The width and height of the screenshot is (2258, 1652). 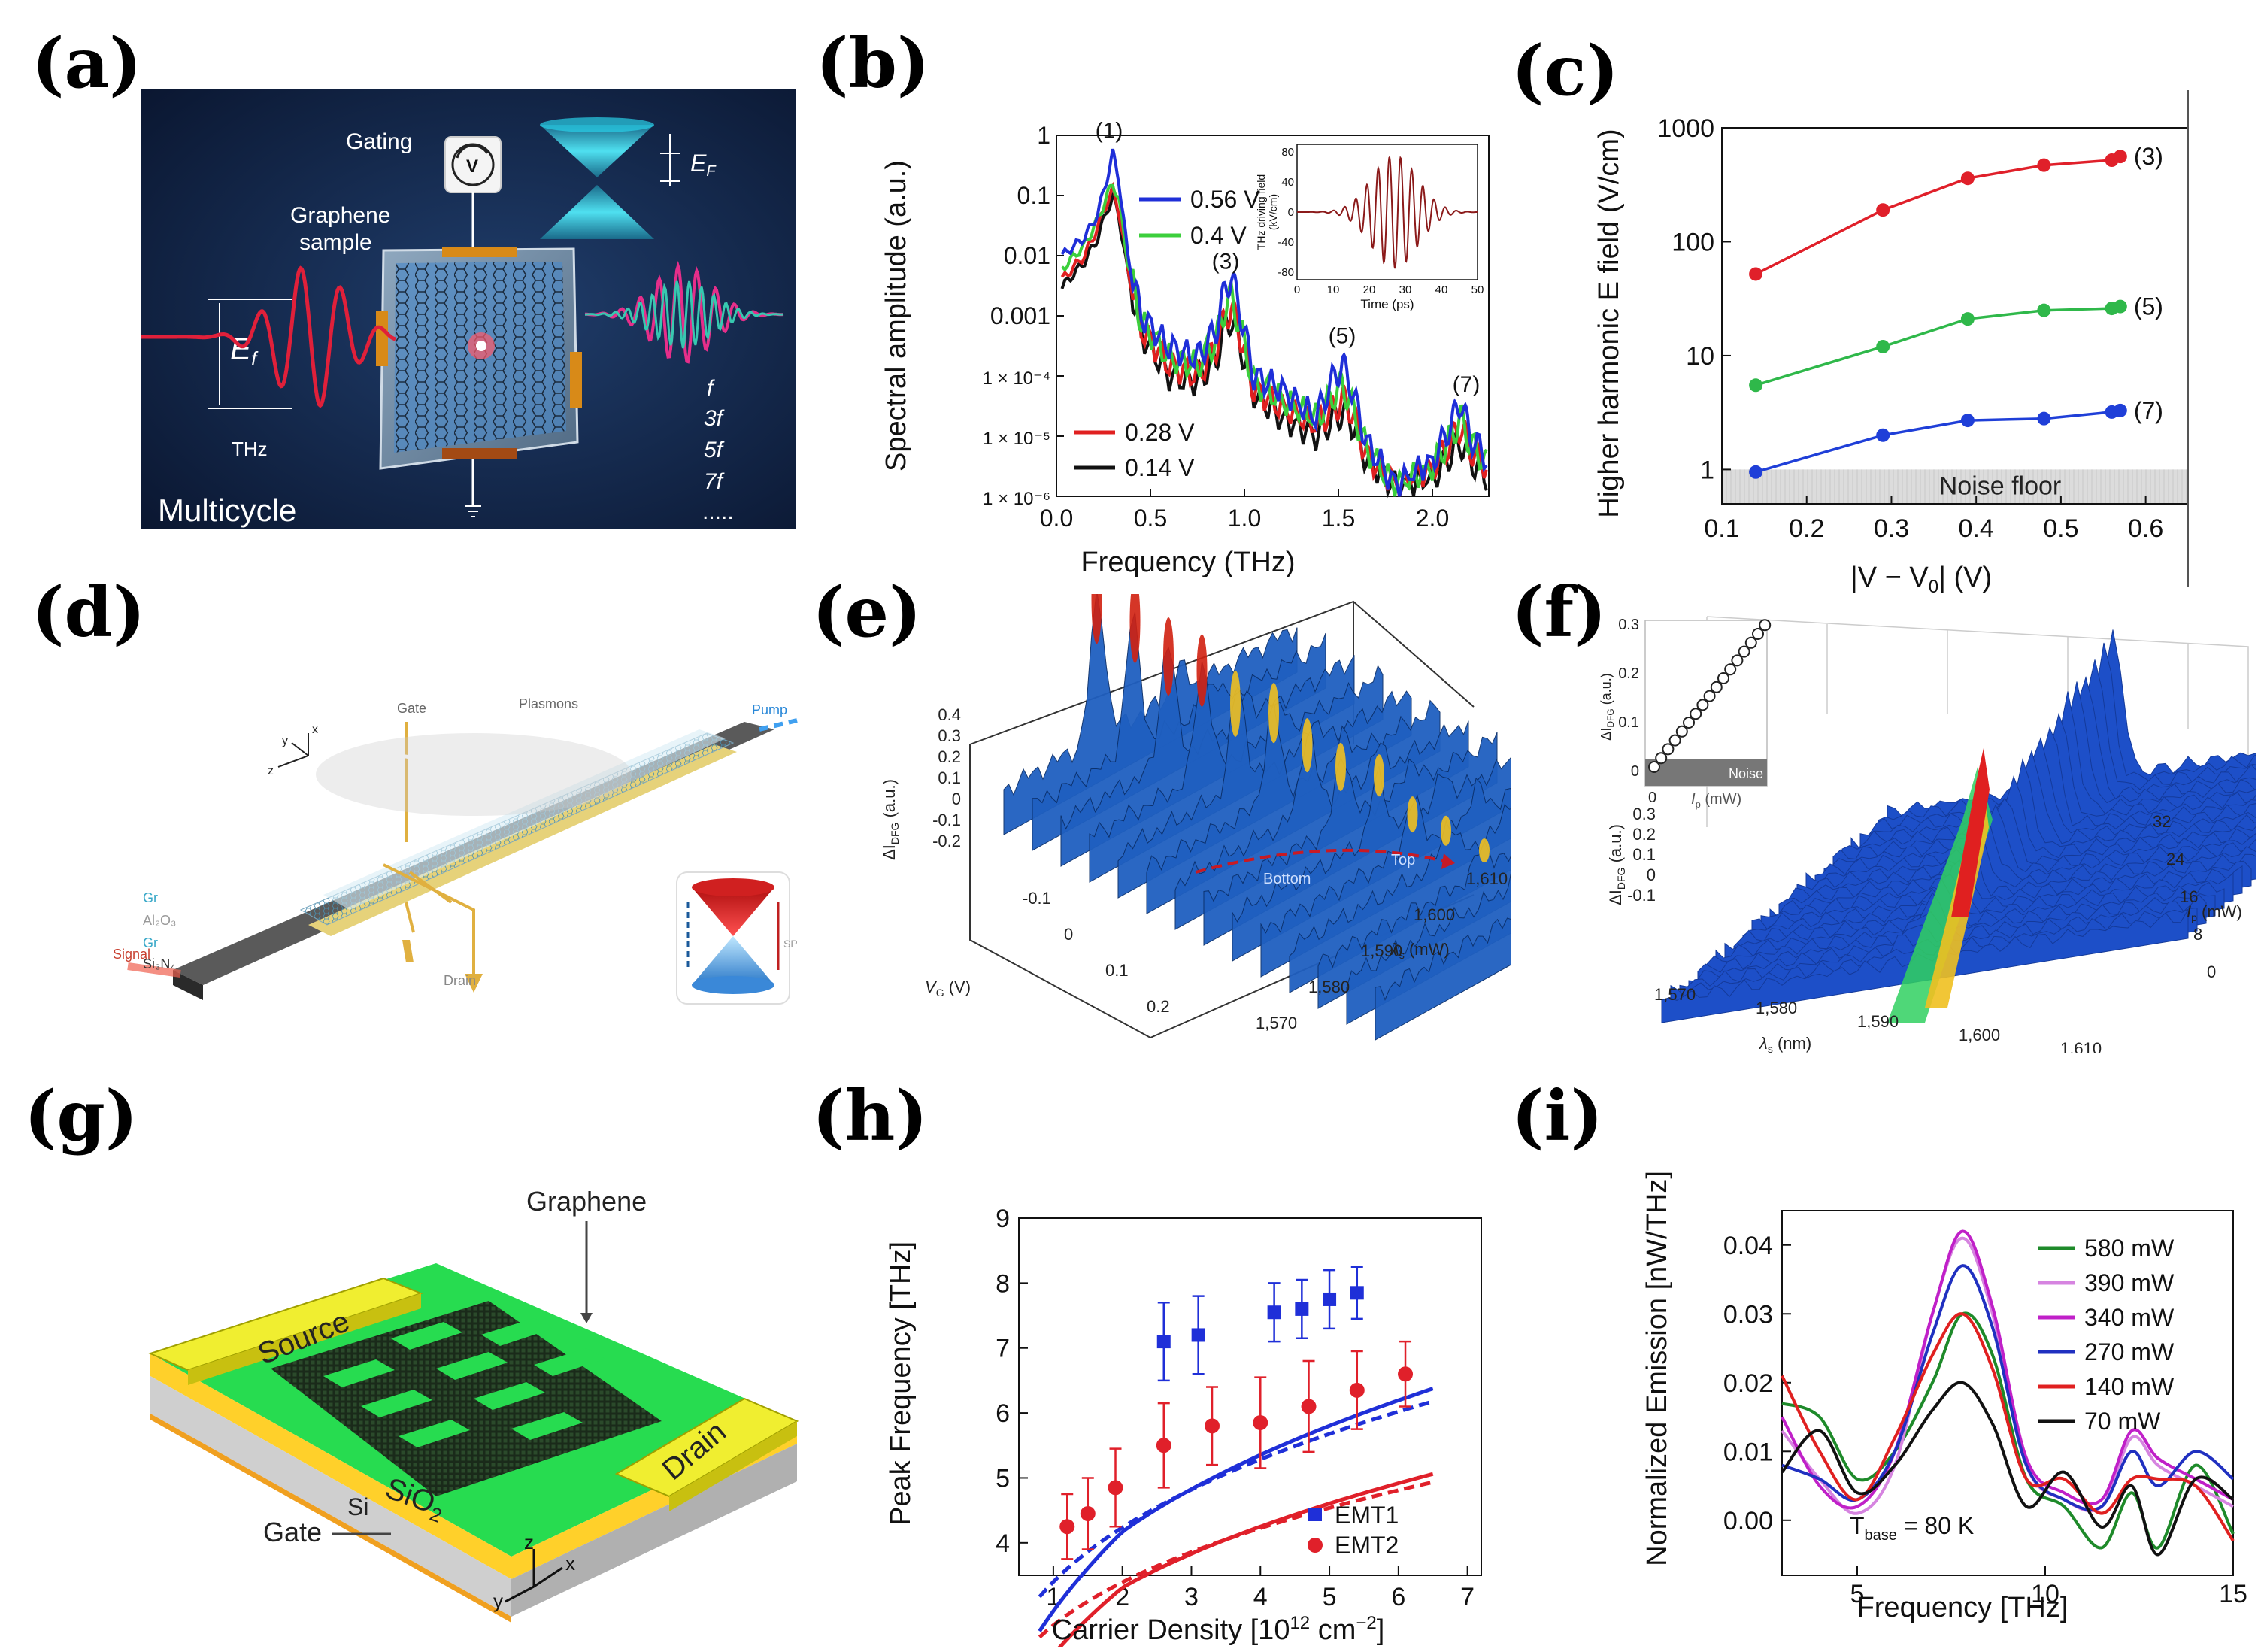 I want to click on axis-x-label: x, so click(x=315, y=729).